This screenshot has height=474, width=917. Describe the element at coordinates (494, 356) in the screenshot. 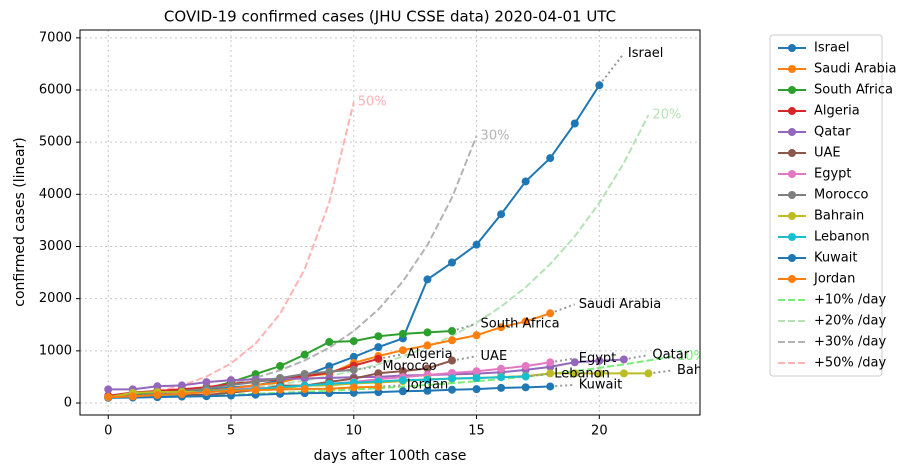

I see `series-end-label: UAE` at that location.